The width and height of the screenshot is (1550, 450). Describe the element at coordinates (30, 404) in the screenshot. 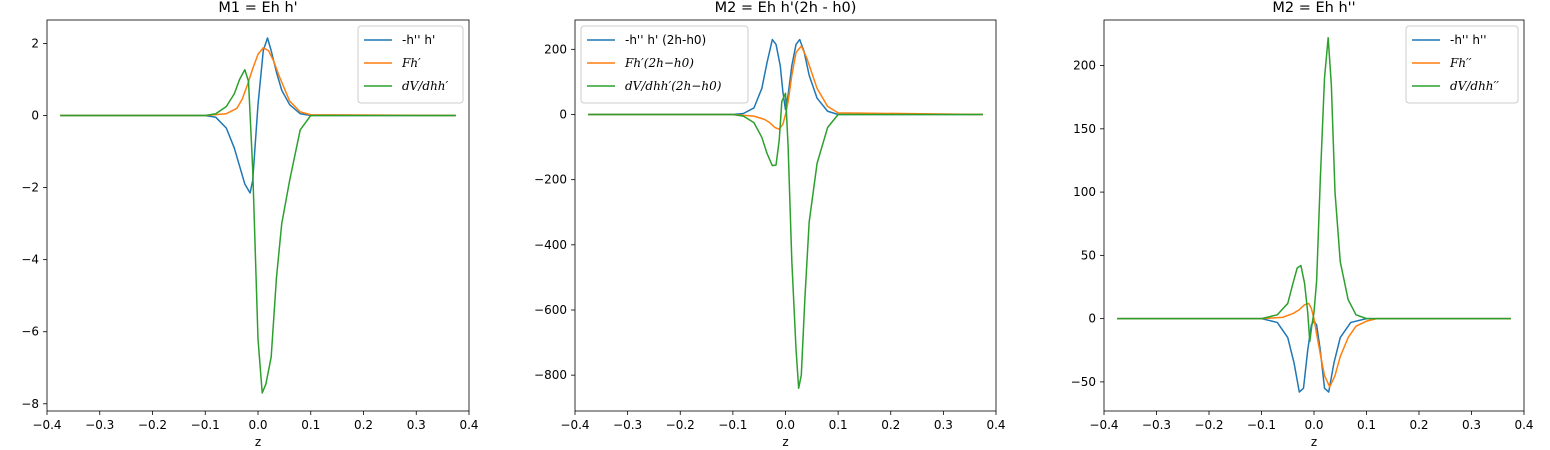

I see `y-tick-label: −8` at that location.